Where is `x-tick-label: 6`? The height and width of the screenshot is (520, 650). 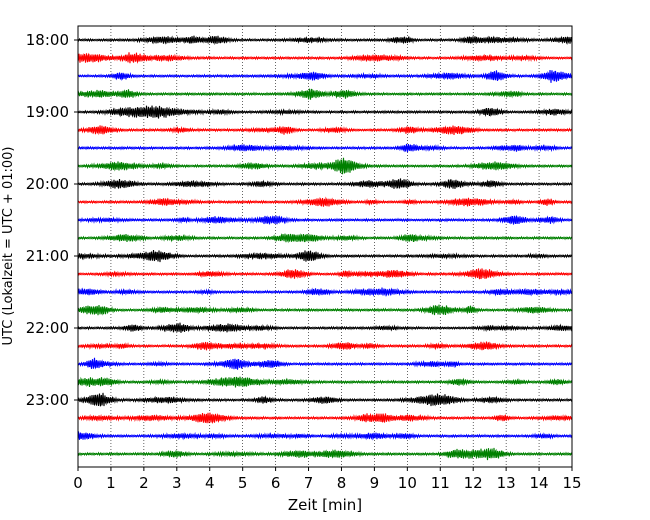 x-tick-label: 6 is located at coordinates (276, 483).